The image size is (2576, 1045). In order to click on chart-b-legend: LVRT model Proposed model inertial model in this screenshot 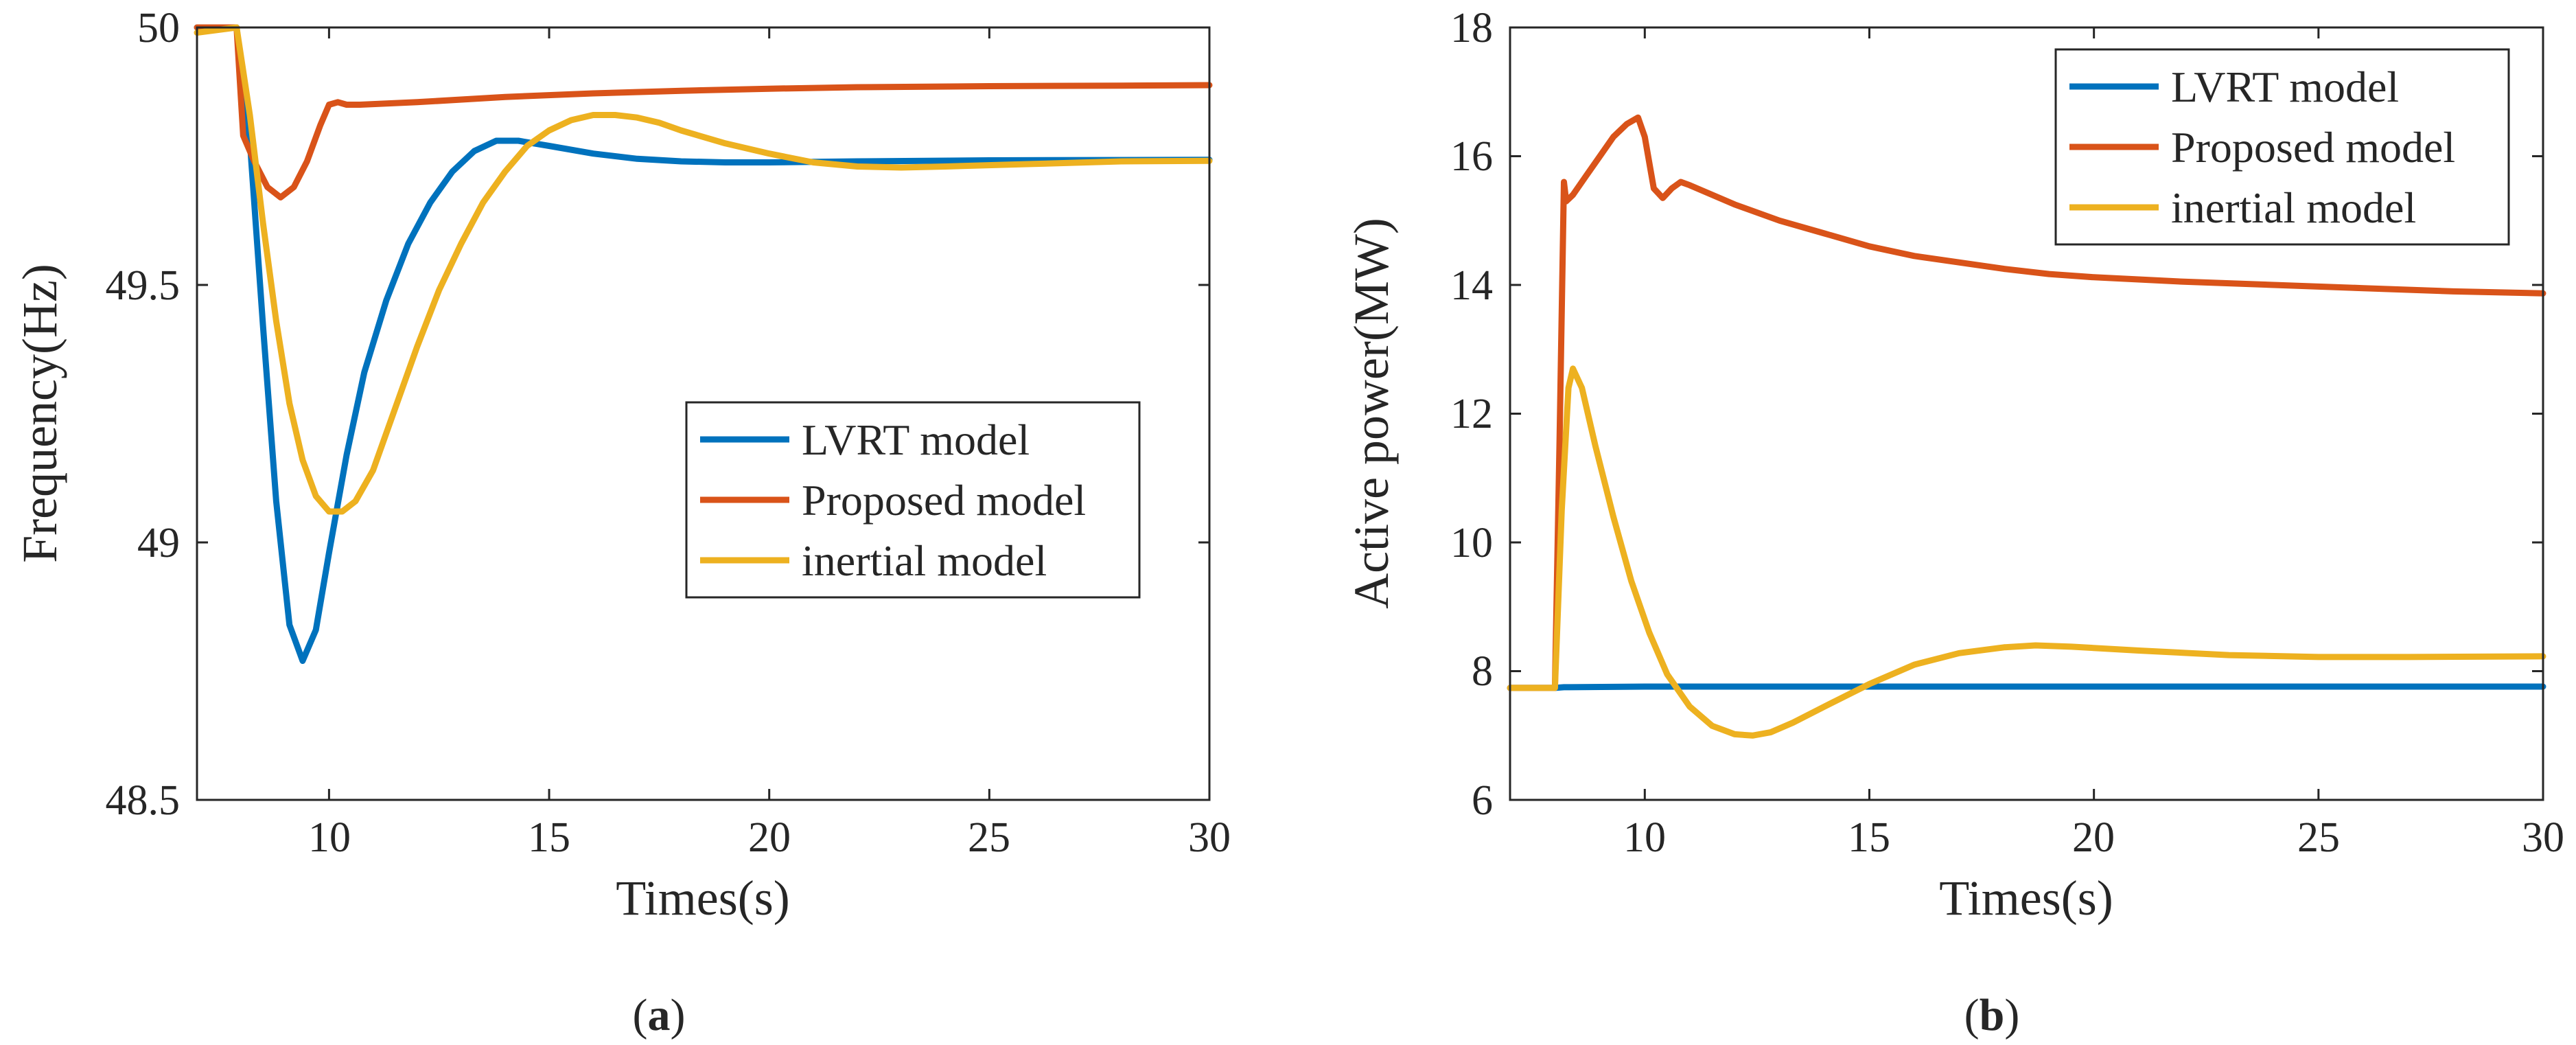, I will do `click(2282, 147)`.